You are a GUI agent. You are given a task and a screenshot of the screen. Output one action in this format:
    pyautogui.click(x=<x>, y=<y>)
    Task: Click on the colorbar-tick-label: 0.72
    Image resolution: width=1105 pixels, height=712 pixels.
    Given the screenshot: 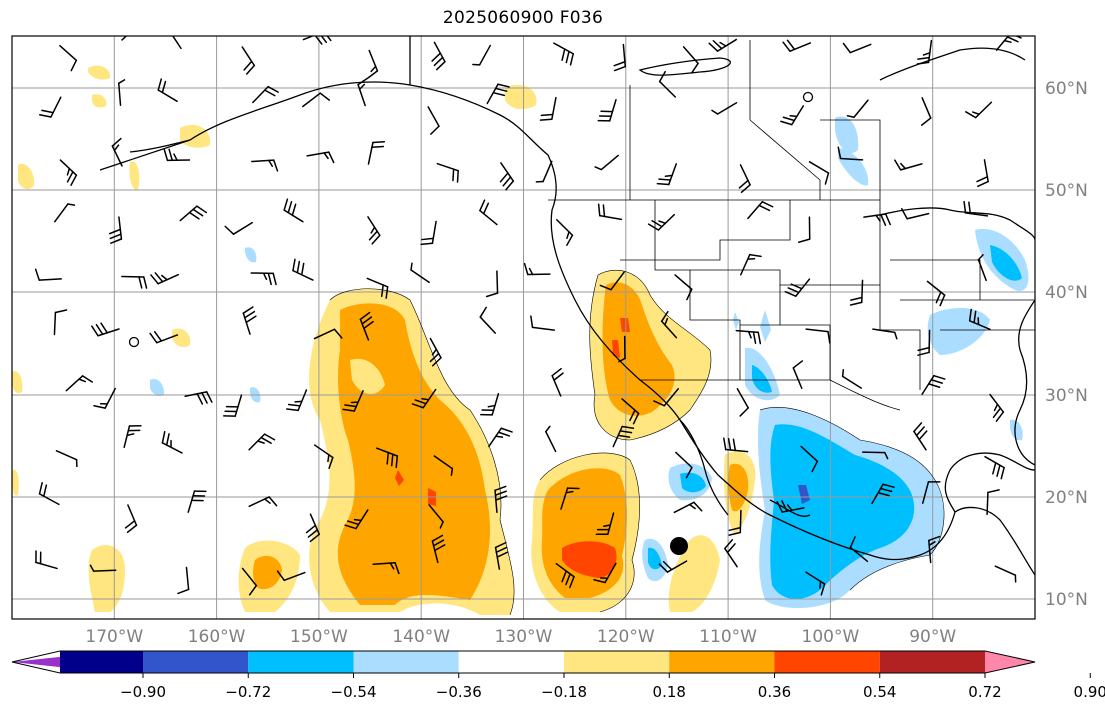 What is the action you would take?
    pyautogui.click(x=984, y=692)
    